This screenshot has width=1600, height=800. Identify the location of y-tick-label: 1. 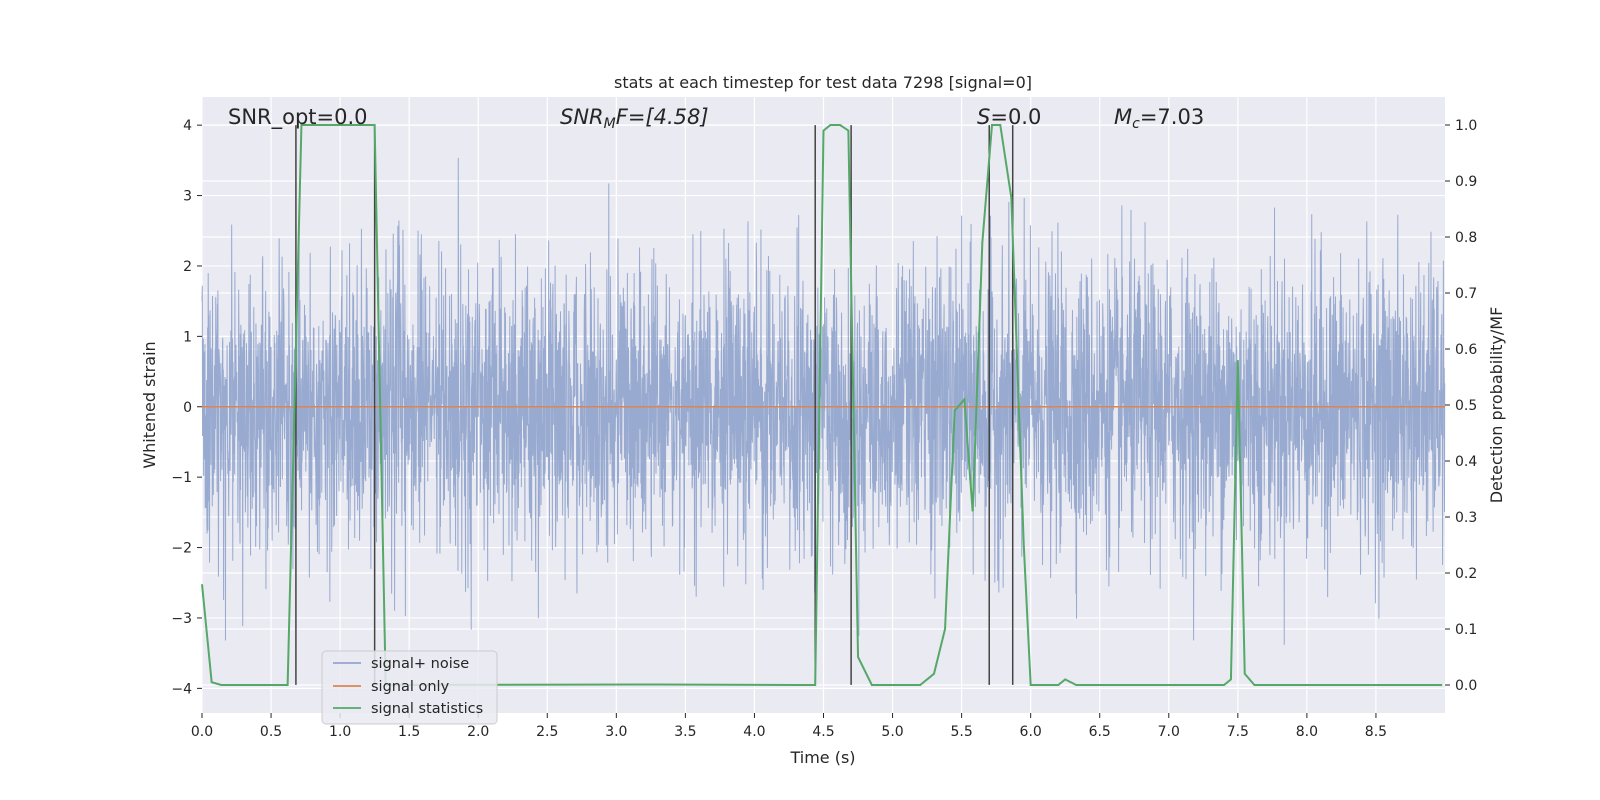
(187, 337).